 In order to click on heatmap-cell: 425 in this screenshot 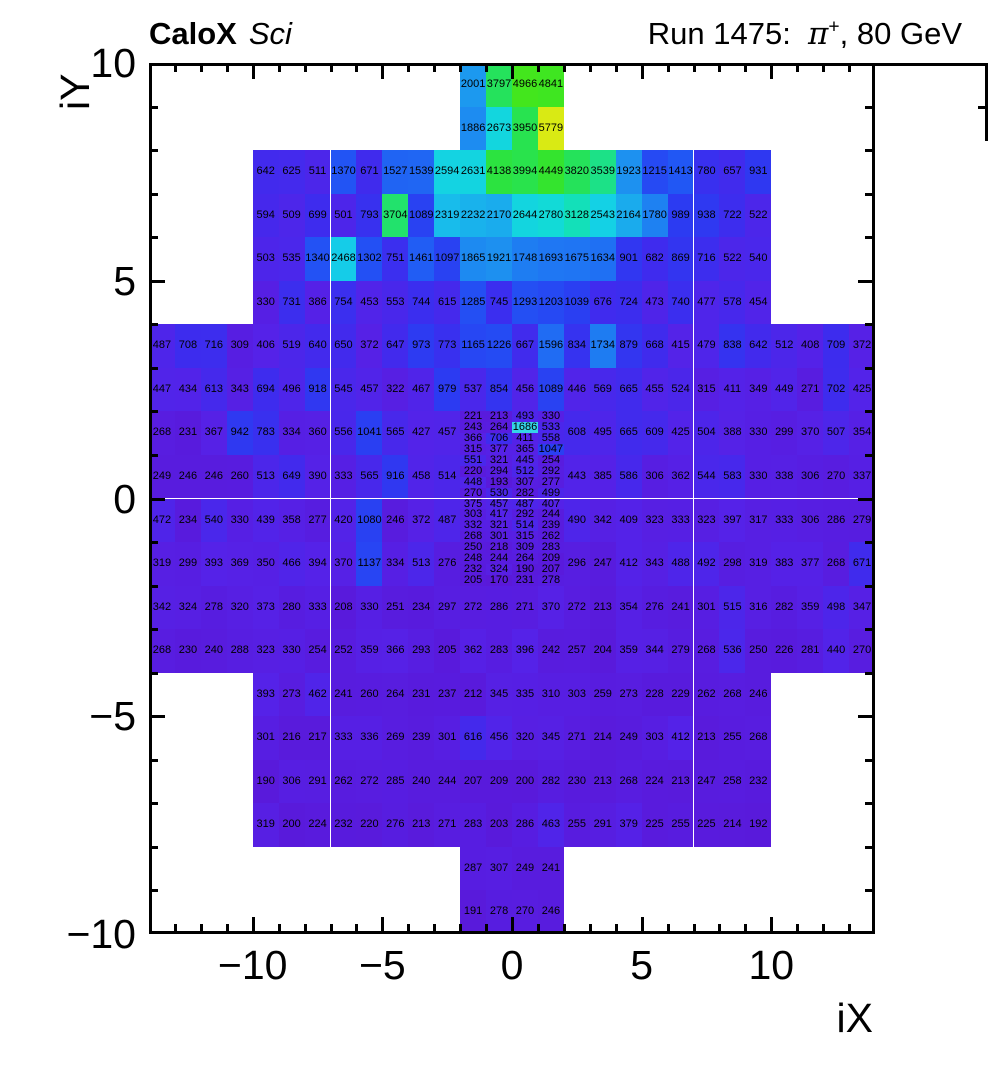, I will do `click(680, 433)`.